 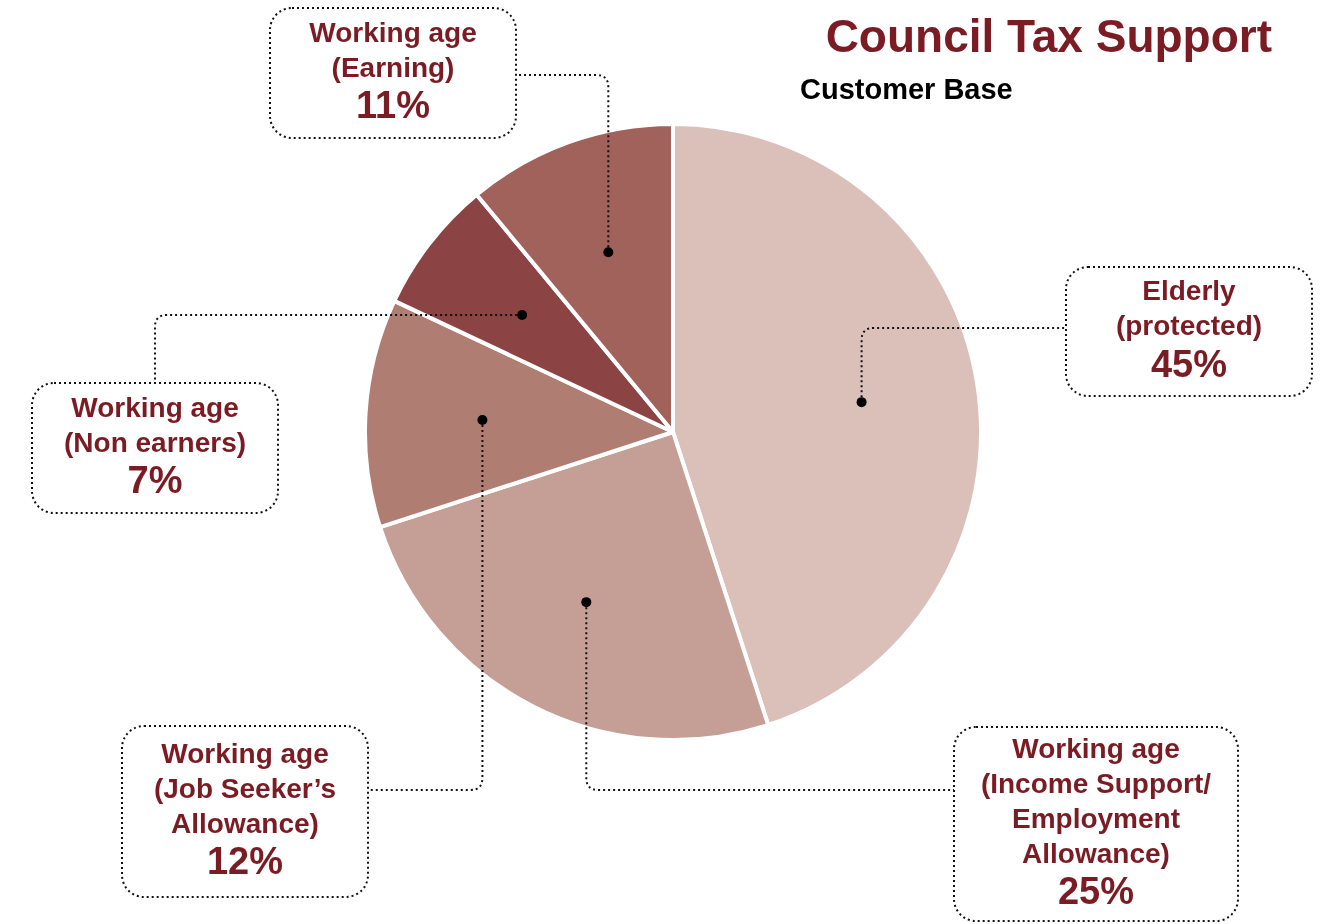 What do you see at coordinates (1189, 308) in the screenshot?
I see `slice-label: Elderly (protected)` at bounding box center [1189, 308].